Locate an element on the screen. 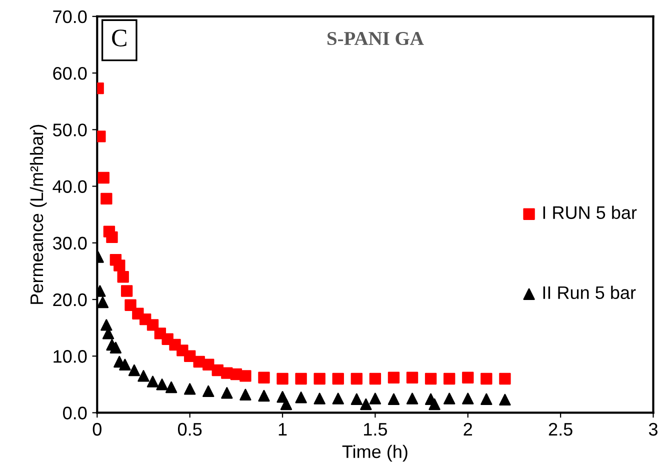 Image resolution: width=670 pixels, height=469 pixels. x-tick-label: 0.5 is located at coordinates (190, 429).